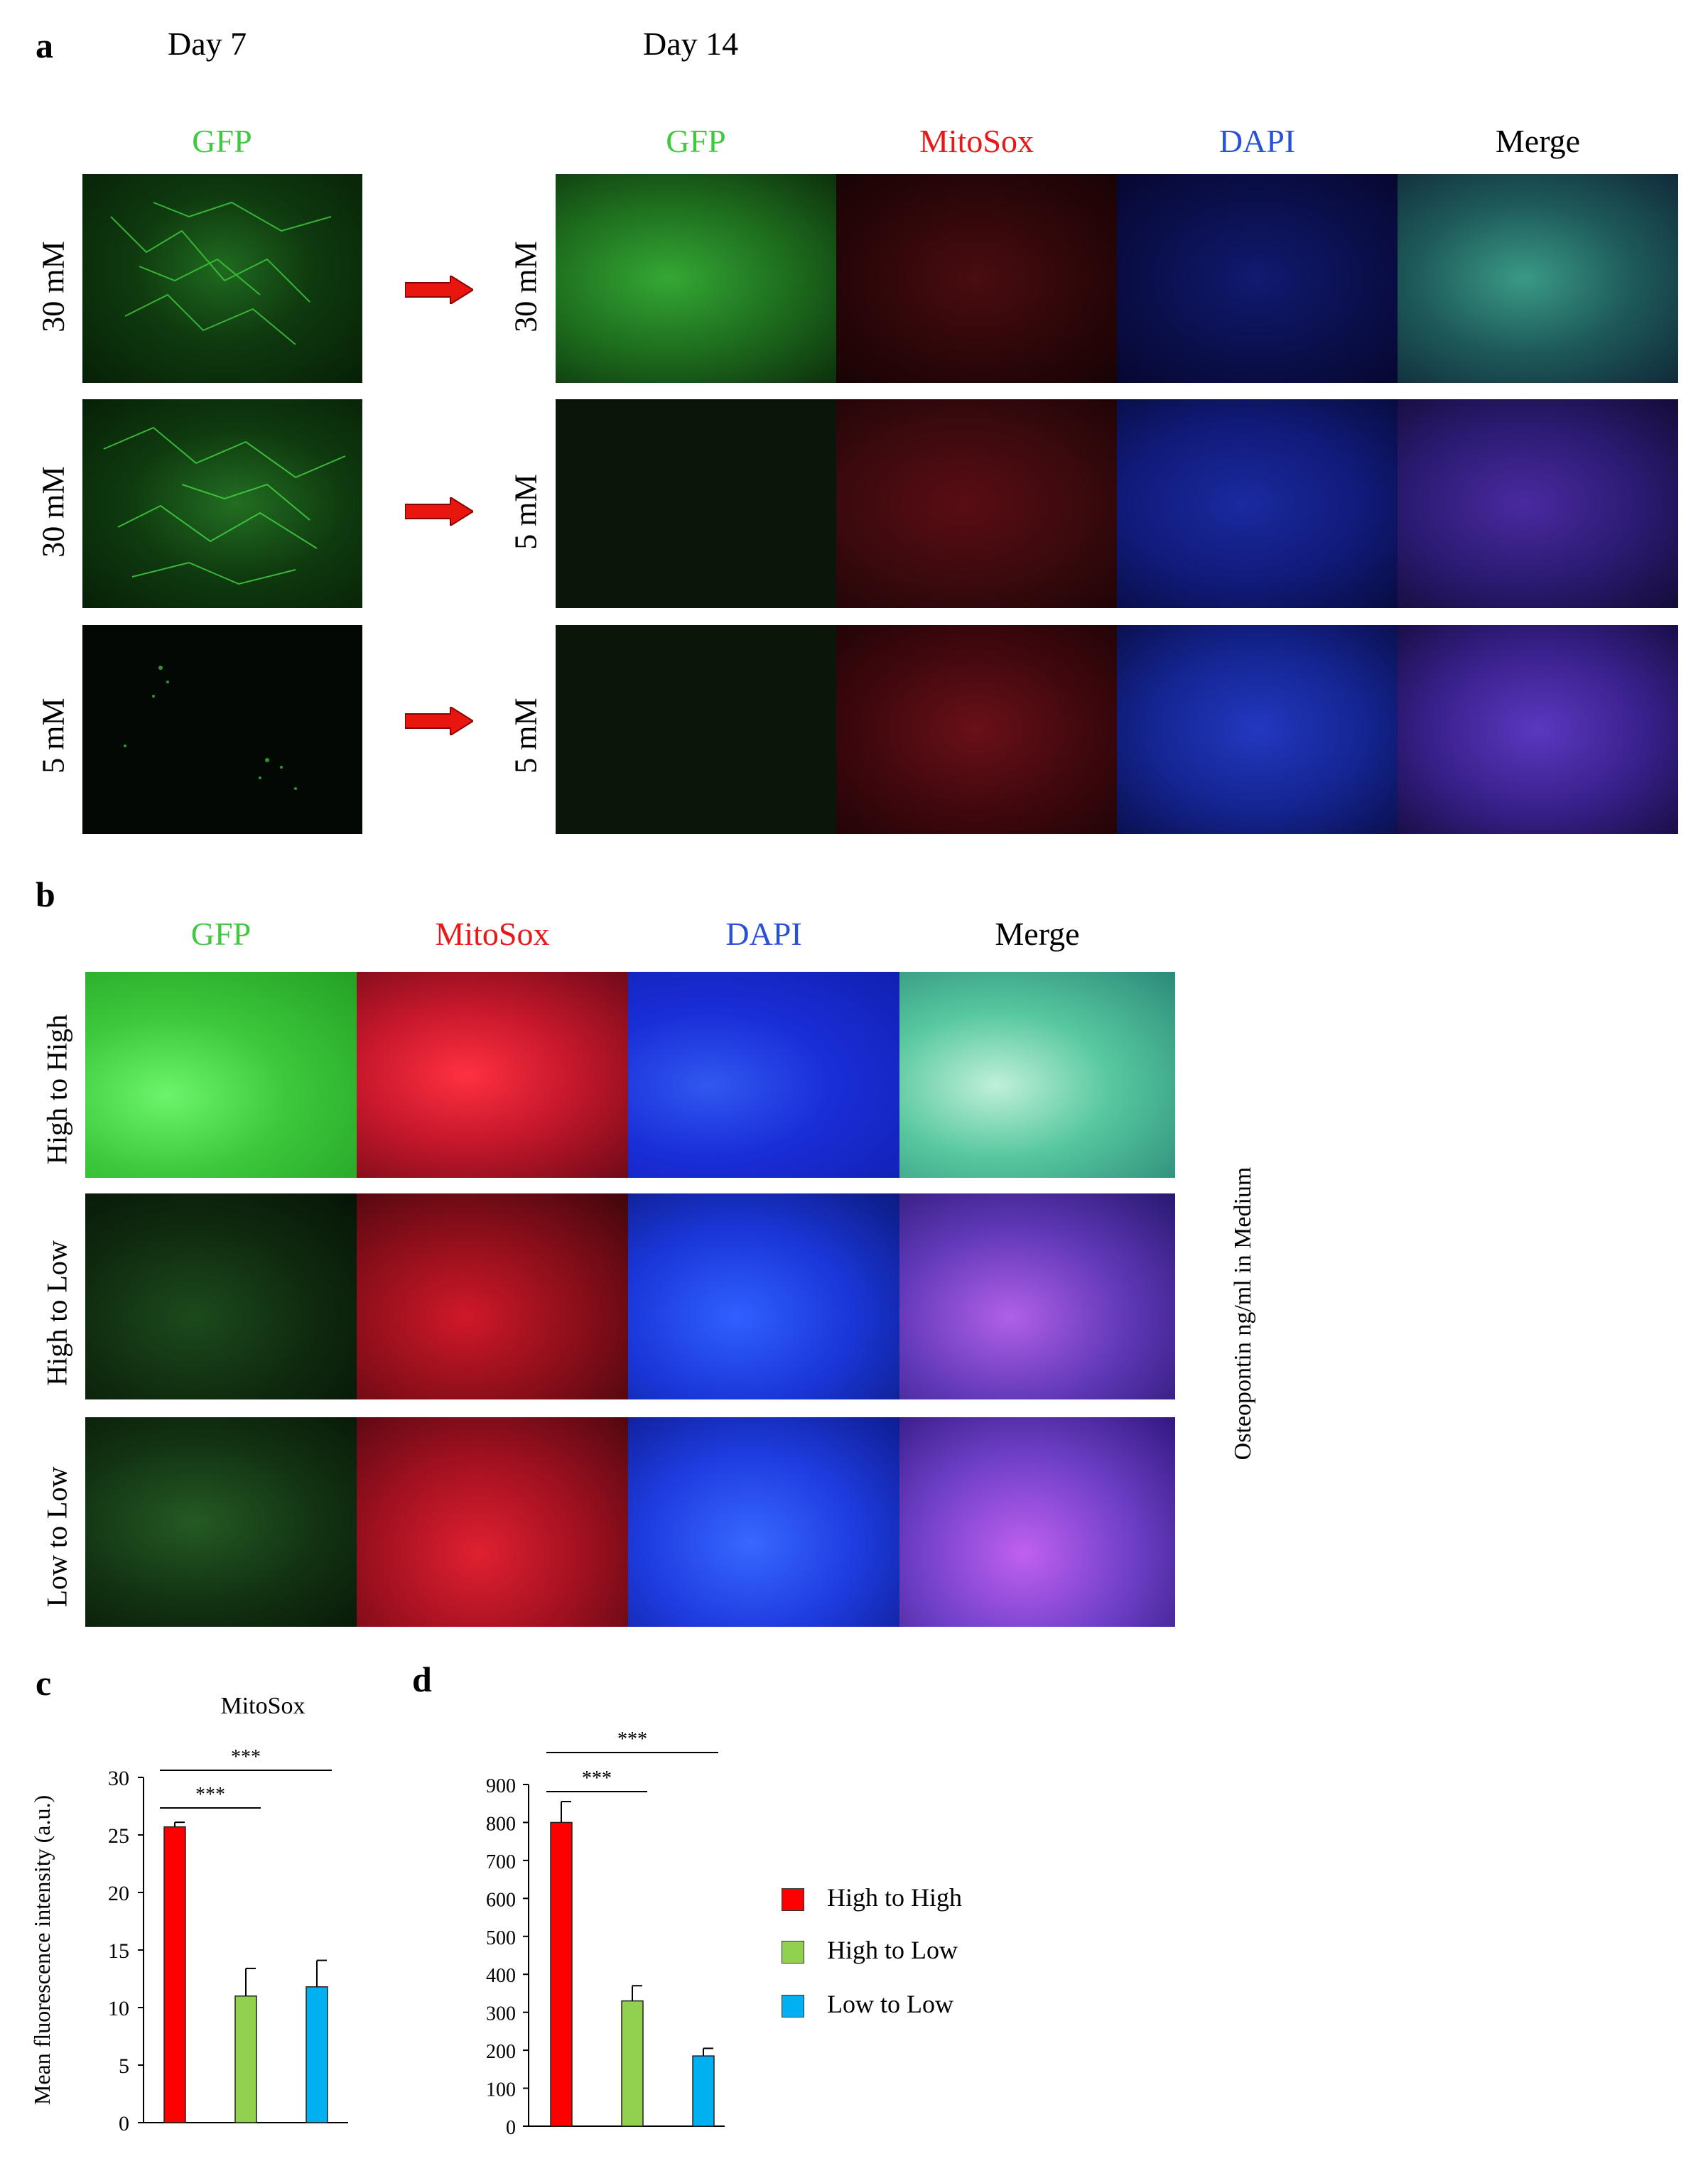 The image size is (1708, 2161). Describe the element at coordinates (793, 1899) in the screenshot. I see `legend-swatch-high-high` at that location.